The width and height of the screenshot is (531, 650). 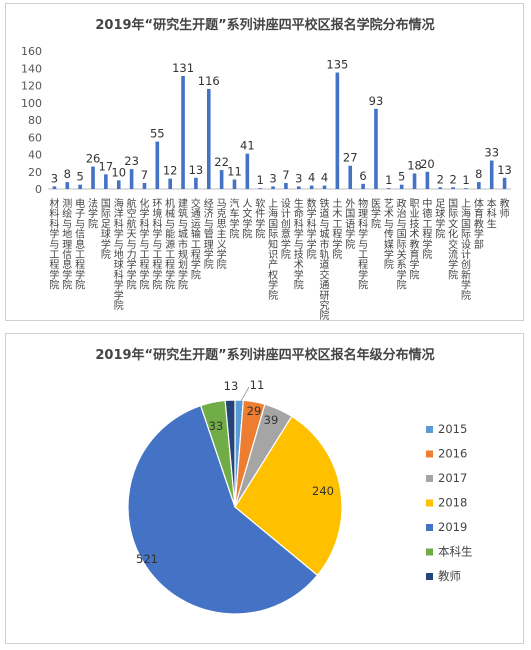 I want to click on leader-line, so click(x=245, y=394).